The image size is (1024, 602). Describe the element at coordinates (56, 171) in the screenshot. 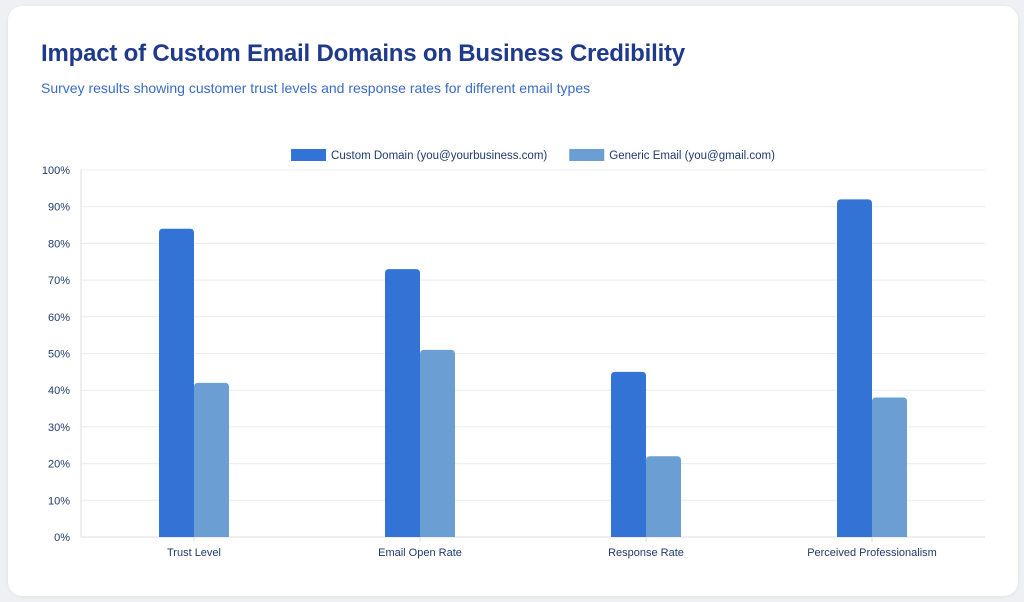

I see `y-tick-label: 100%` at that location.